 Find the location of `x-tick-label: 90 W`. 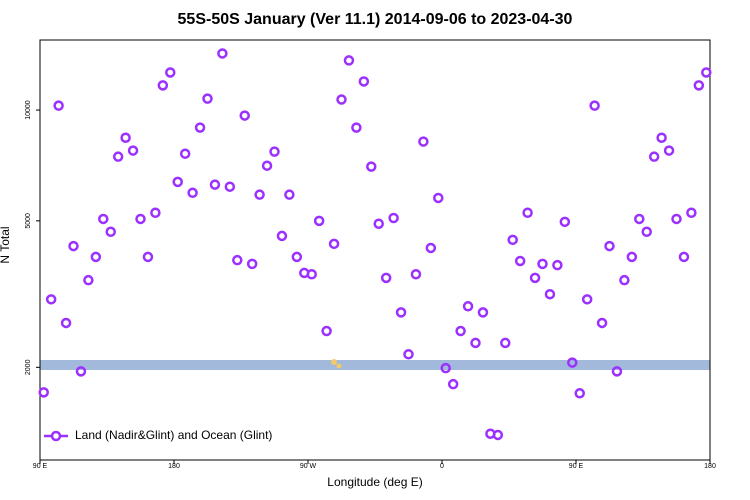

x-tick-label: 90 W is located at coordinates (308, 466).